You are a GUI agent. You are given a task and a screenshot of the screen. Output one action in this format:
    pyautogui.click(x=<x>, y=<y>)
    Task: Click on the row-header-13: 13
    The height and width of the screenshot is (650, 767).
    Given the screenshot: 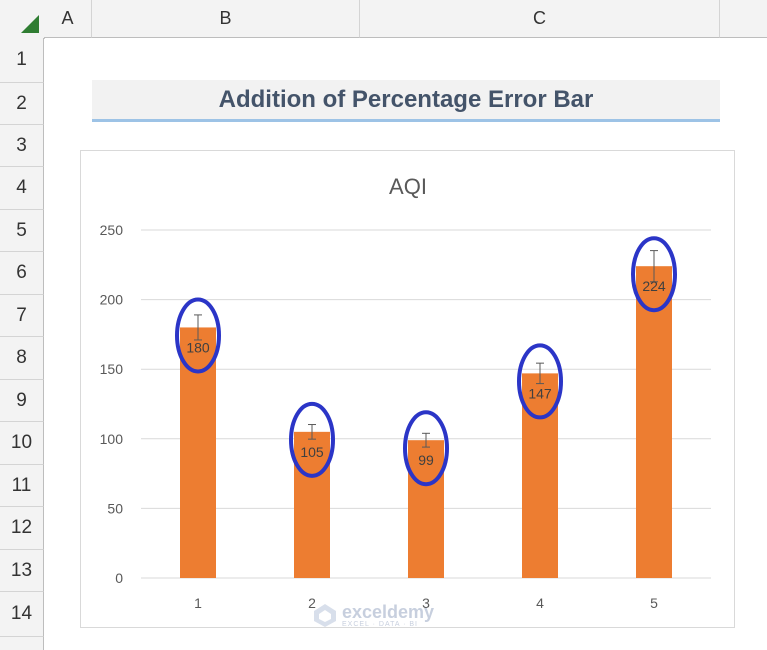 What is the action you would take?
    pyautogui.click(x=22, y=571)
    